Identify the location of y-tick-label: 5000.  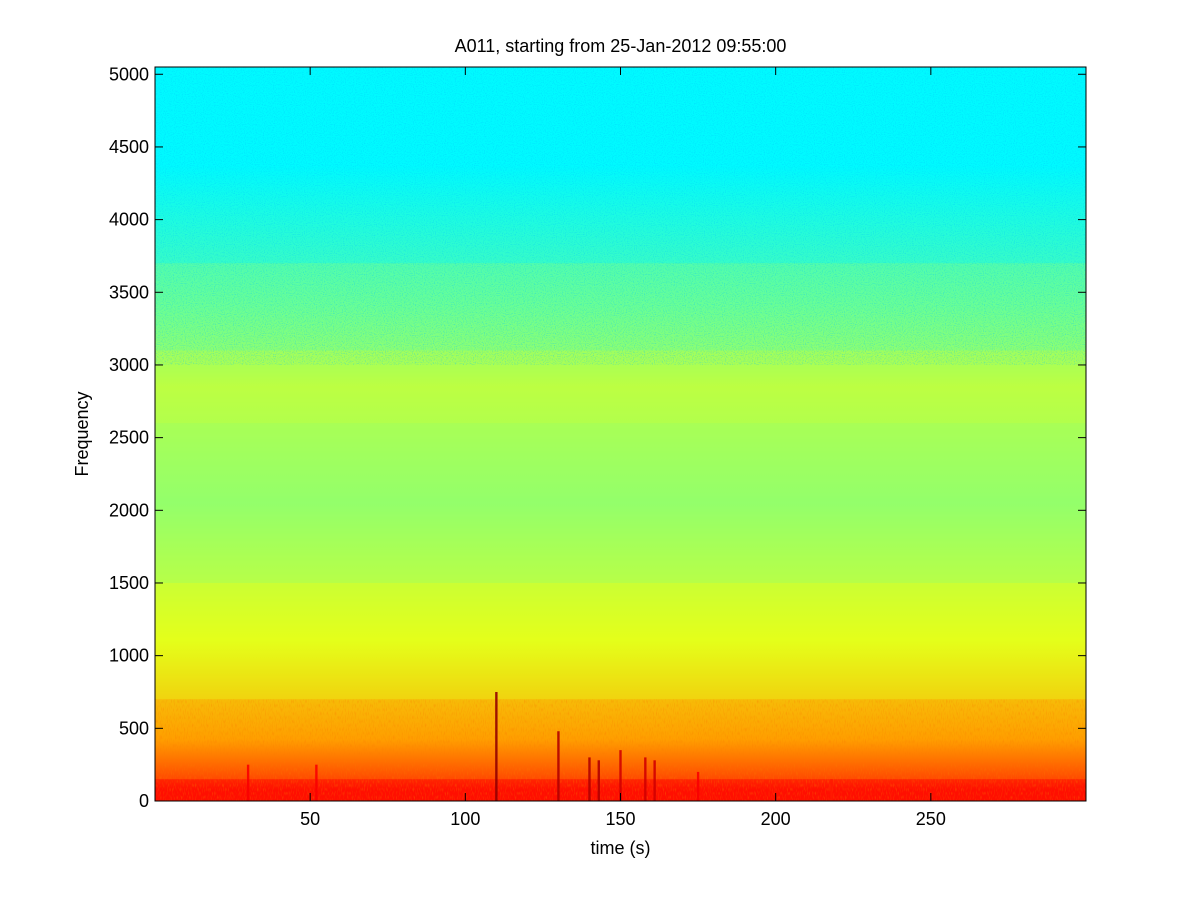
(129, 74).